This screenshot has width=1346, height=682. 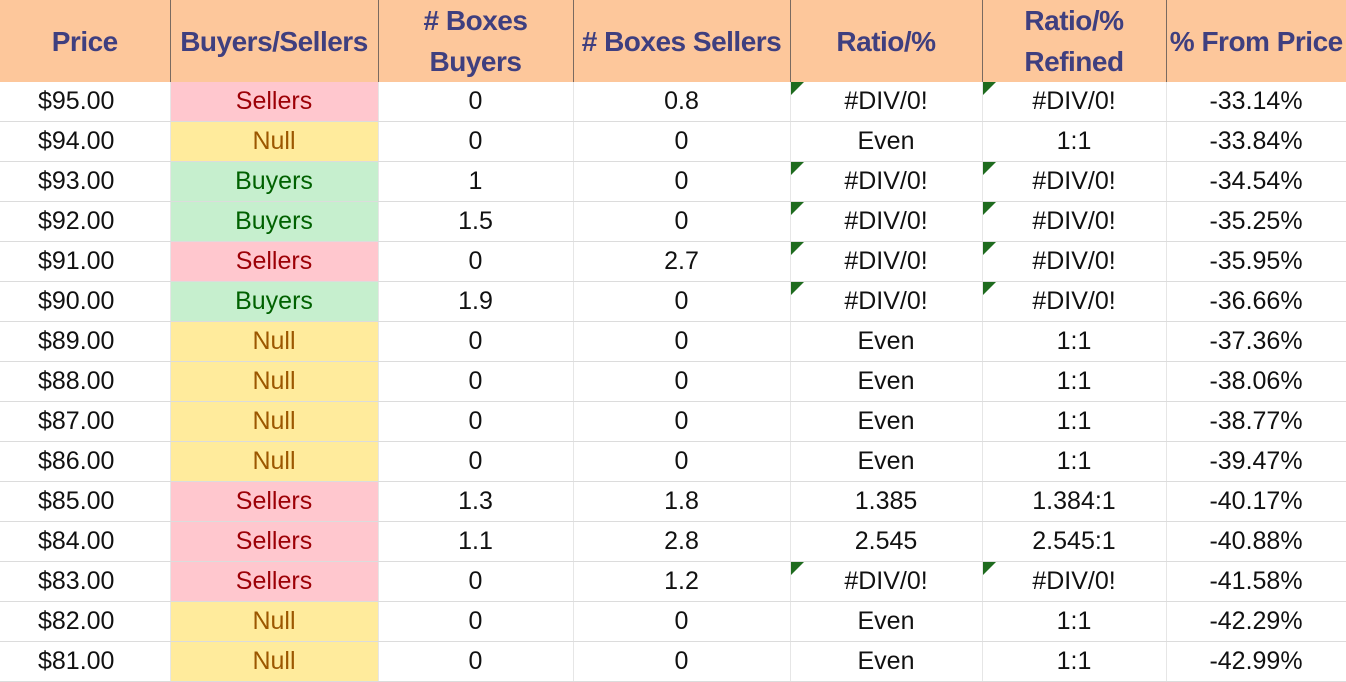 I want to click on price-cell: $85.00, so click(x=85, y=501).